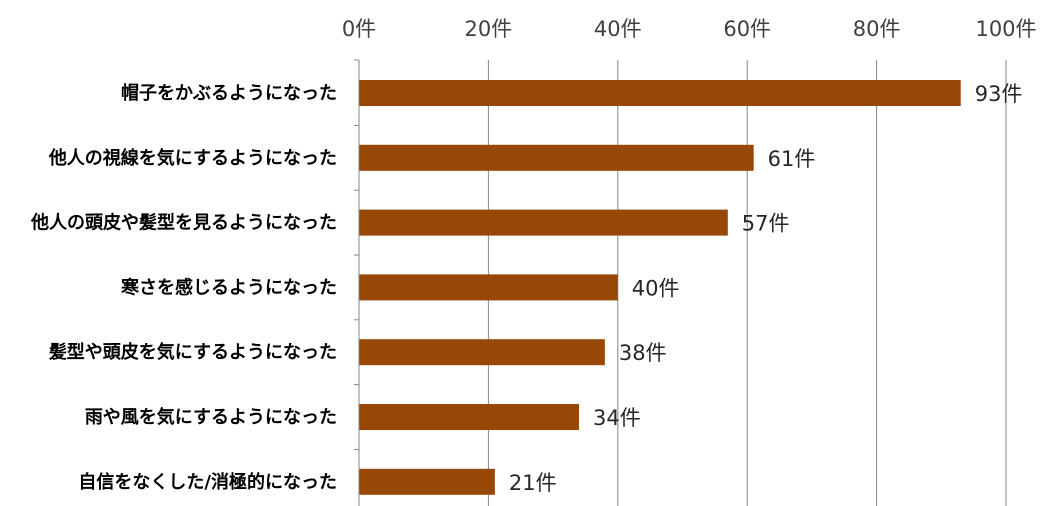 The image size is (1043, 506). What do you see at coordinates (643, 353) in the screenshot?
I see `data-label: 38件` at bounding box center [643, 353].